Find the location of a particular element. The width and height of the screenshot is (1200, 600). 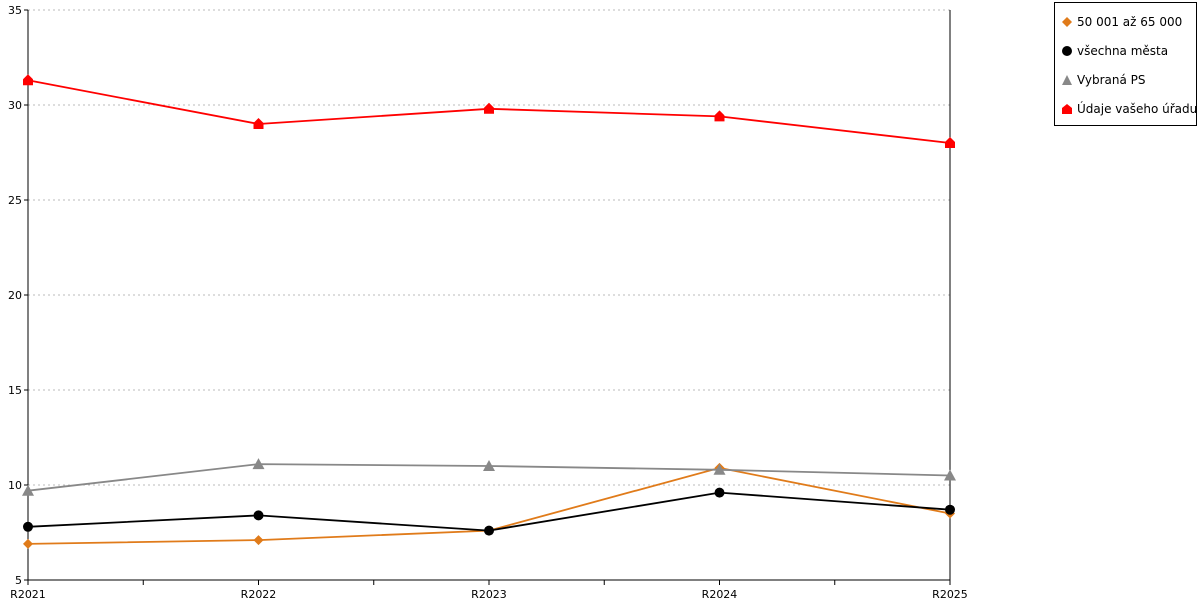

y-axis-ticks: 5 10 15 20 25 30 35 is located at coordinates (18, 295).